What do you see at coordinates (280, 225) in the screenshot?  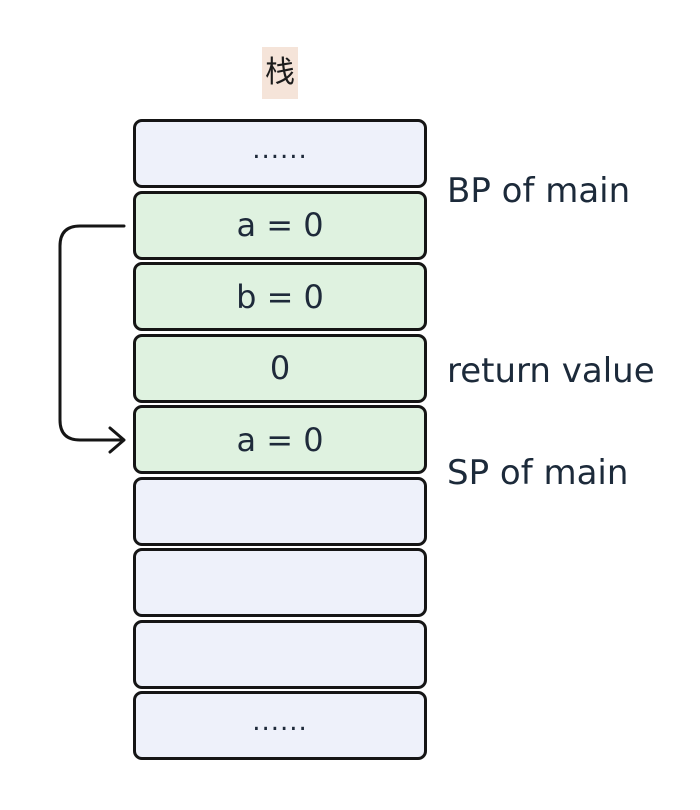 I see `stack-cell-a-copy: a = 0` at bounding box center [280, 225].